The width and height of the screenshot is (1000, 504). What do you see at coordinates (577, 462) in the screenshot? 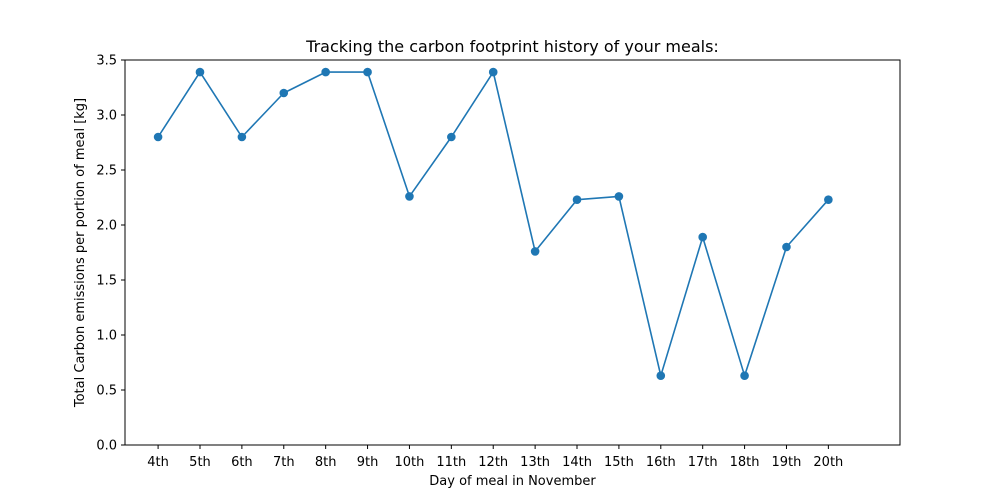
I see `x-tick-label: 14th` at bounding box center [577, 462].